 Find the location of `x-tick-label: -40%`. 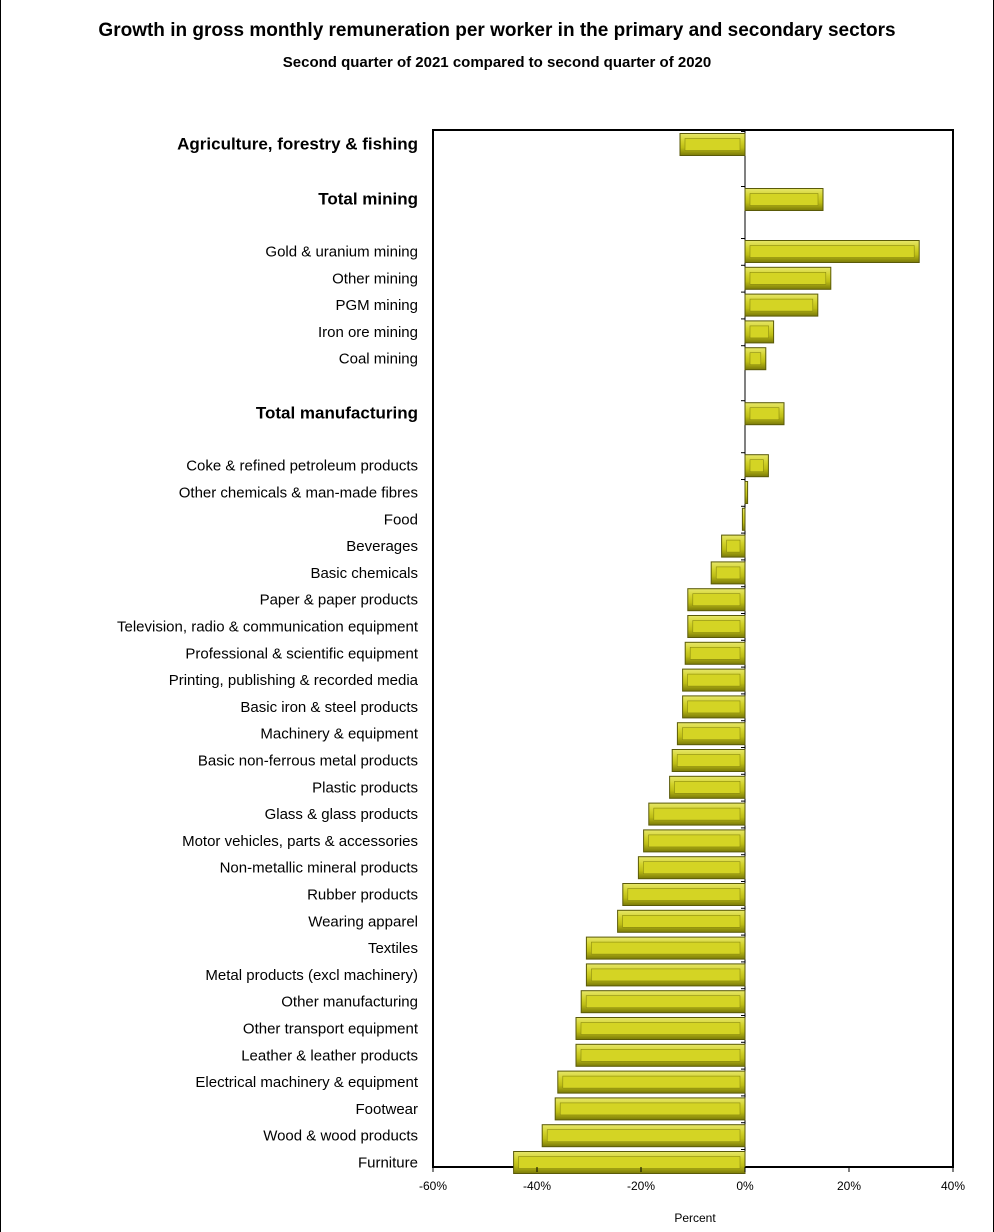

x-tick-label: -40% is located at coordinates (537, 1186).